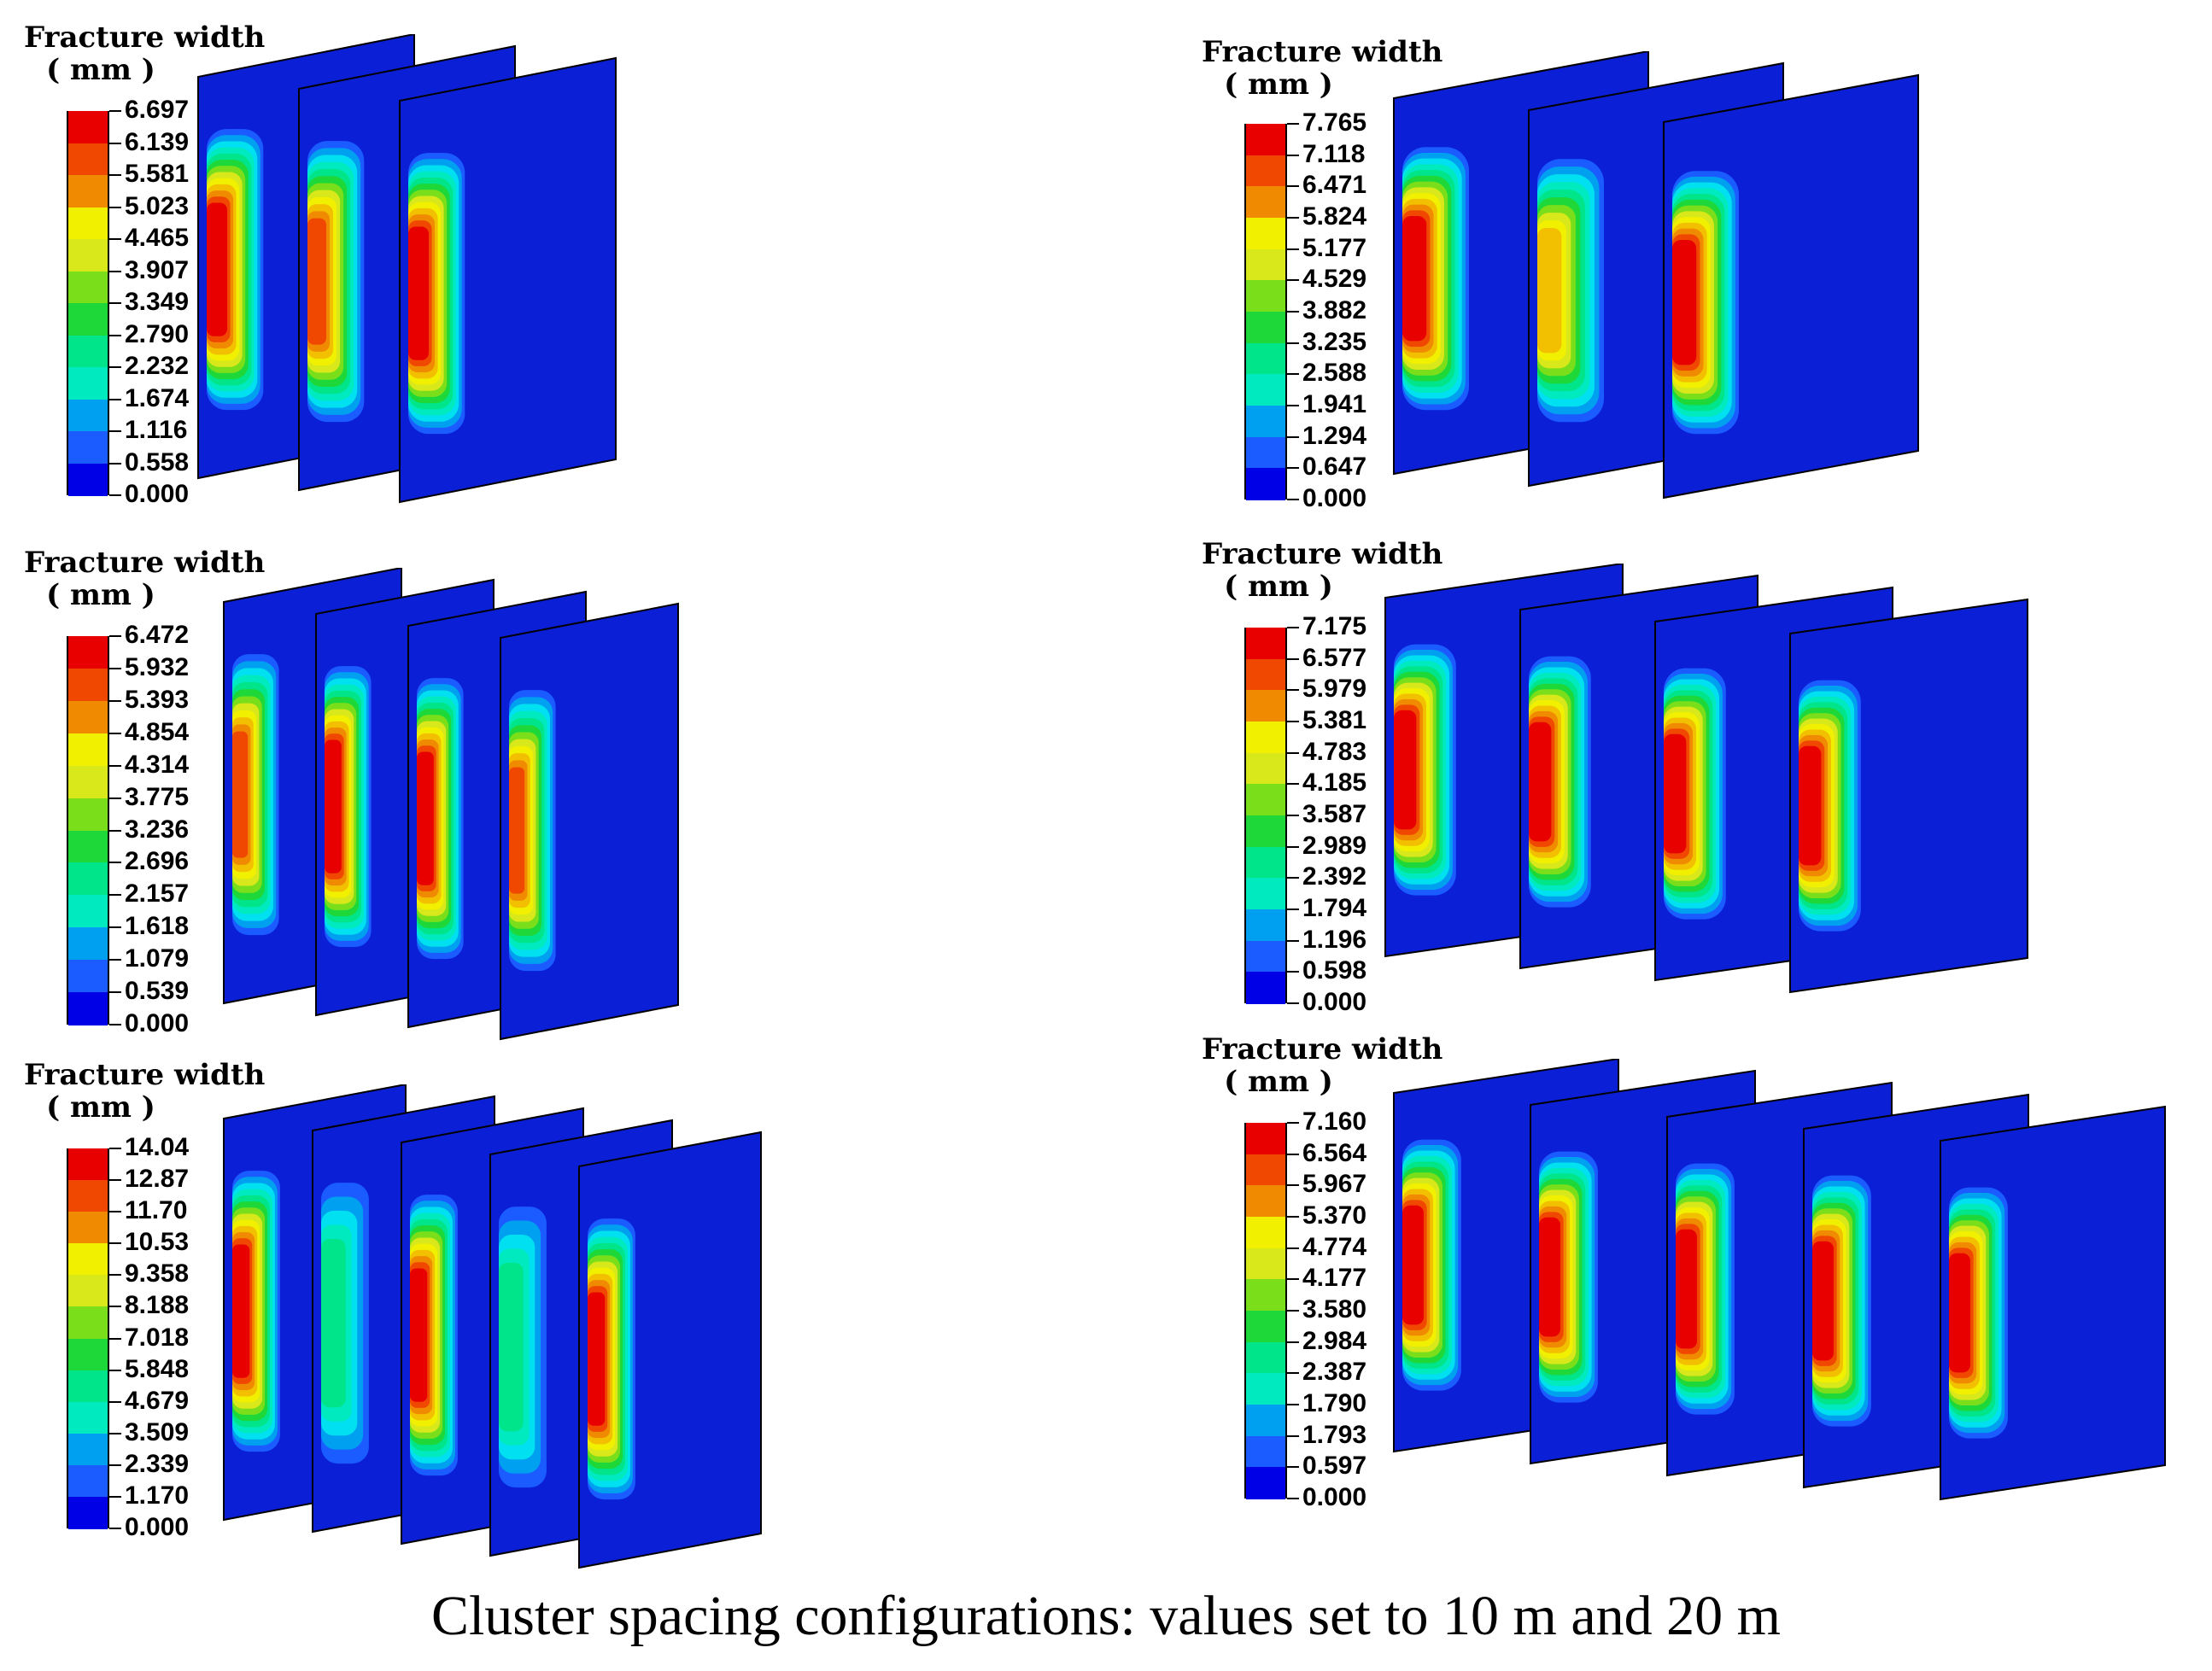 The width and height of the screenshot is (2212, 1671). Describe the element at coordinates (2053, 1303) in the screenshot. I see `fracture-plate` at that location.